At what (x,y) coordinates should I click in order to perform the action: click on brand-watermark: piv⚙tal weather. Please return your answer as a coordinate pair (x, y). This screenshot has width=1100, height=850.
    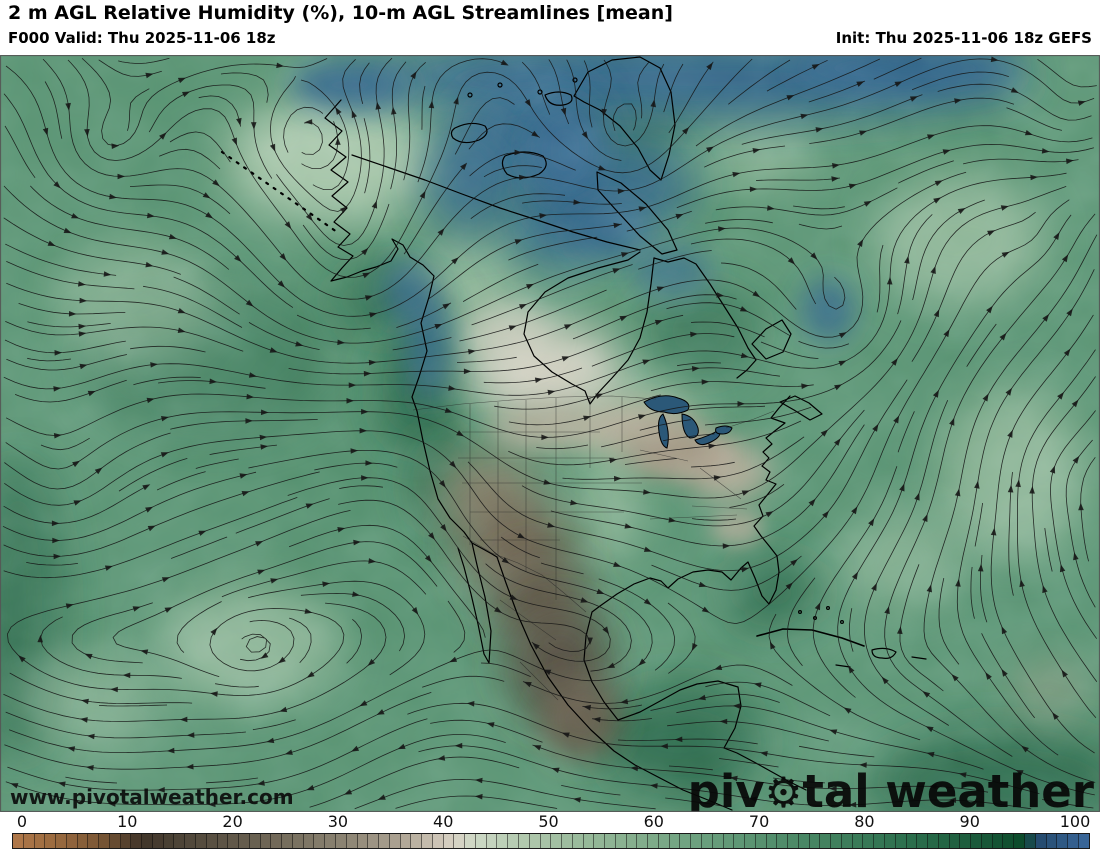
    Looking at the image, I should click on (891, 788).